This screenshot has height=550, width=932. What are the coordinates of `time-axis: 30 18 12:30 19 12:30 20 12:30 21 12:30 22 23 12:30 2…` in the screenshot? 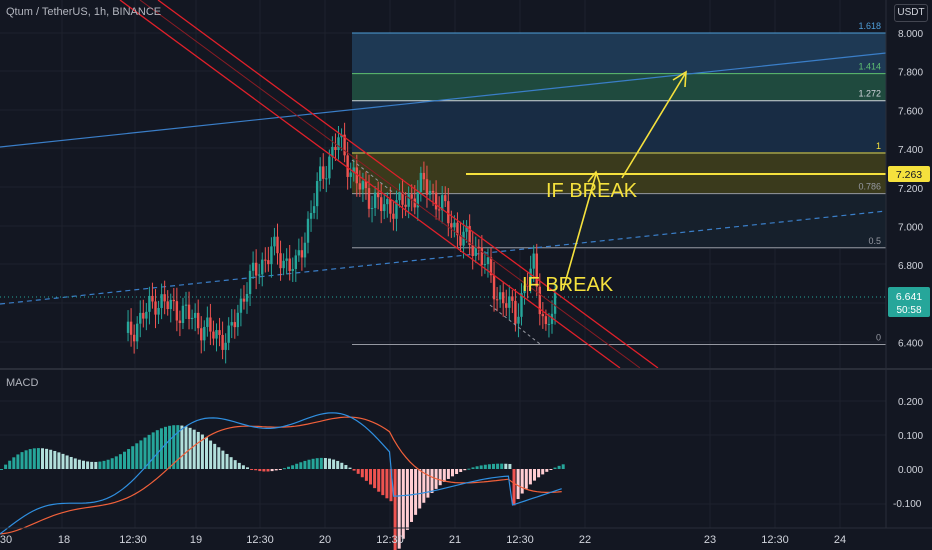 It's located at (423, 540).